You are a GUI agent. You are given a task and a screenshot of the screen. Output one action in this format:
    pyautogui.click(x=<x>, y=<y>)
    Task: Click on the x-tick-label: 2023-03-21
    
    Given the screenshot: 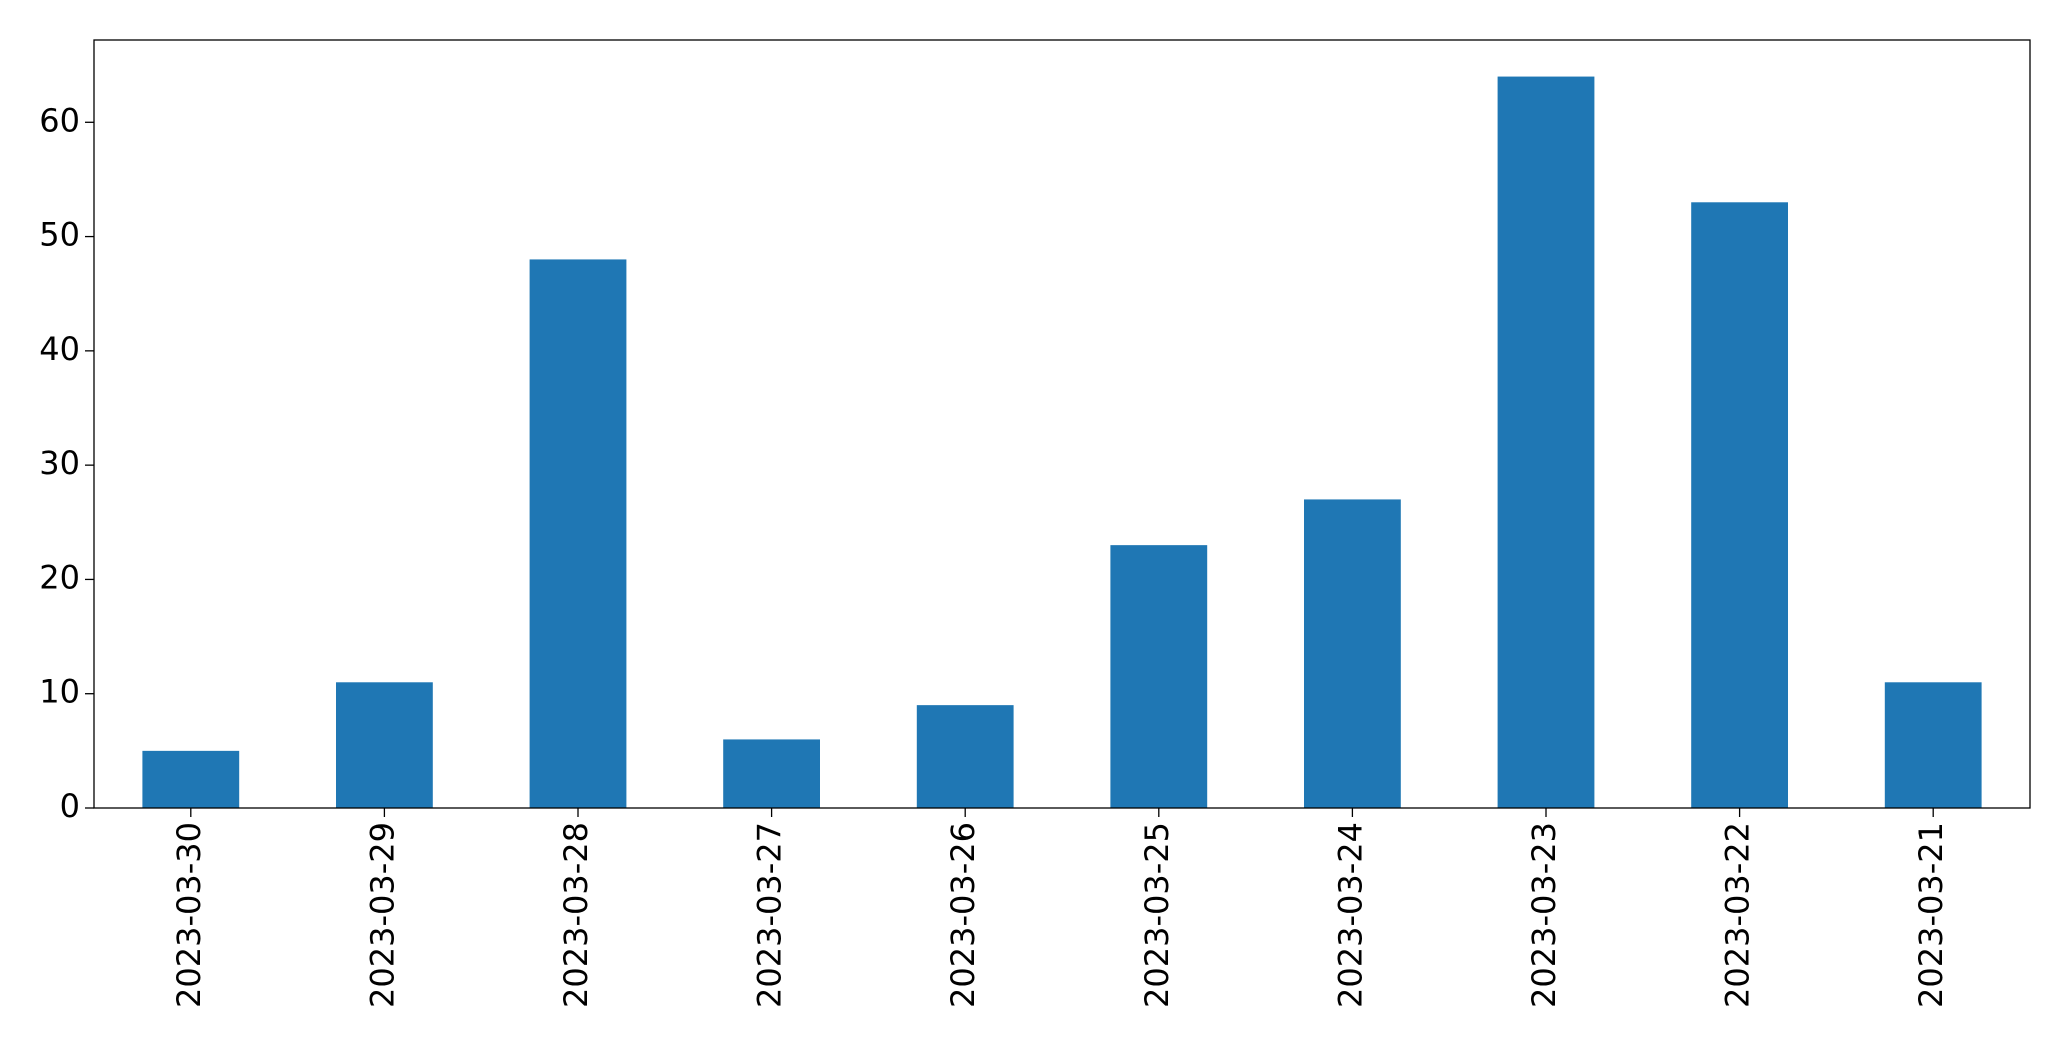 What is the action you would take?
    pyautogui.click(x=1931, y=915)
    